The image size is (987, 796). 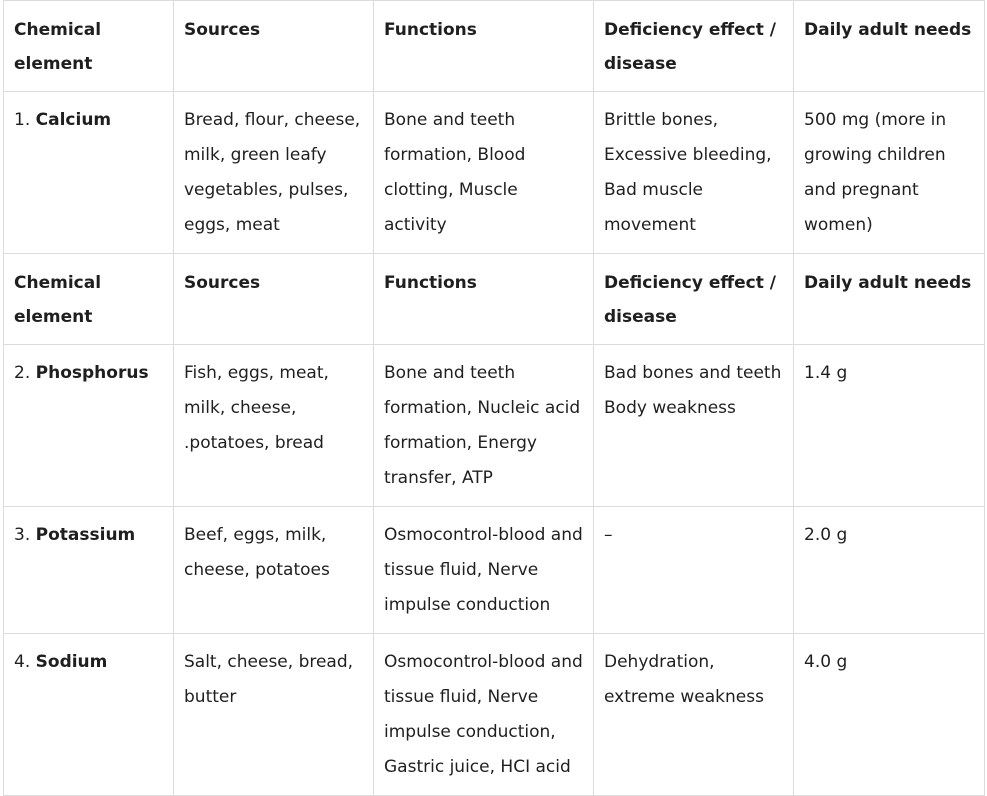 I want to click on sources-cell: Beef, eggs, milk, cheese, potatoes, so click(x=273, y=570).